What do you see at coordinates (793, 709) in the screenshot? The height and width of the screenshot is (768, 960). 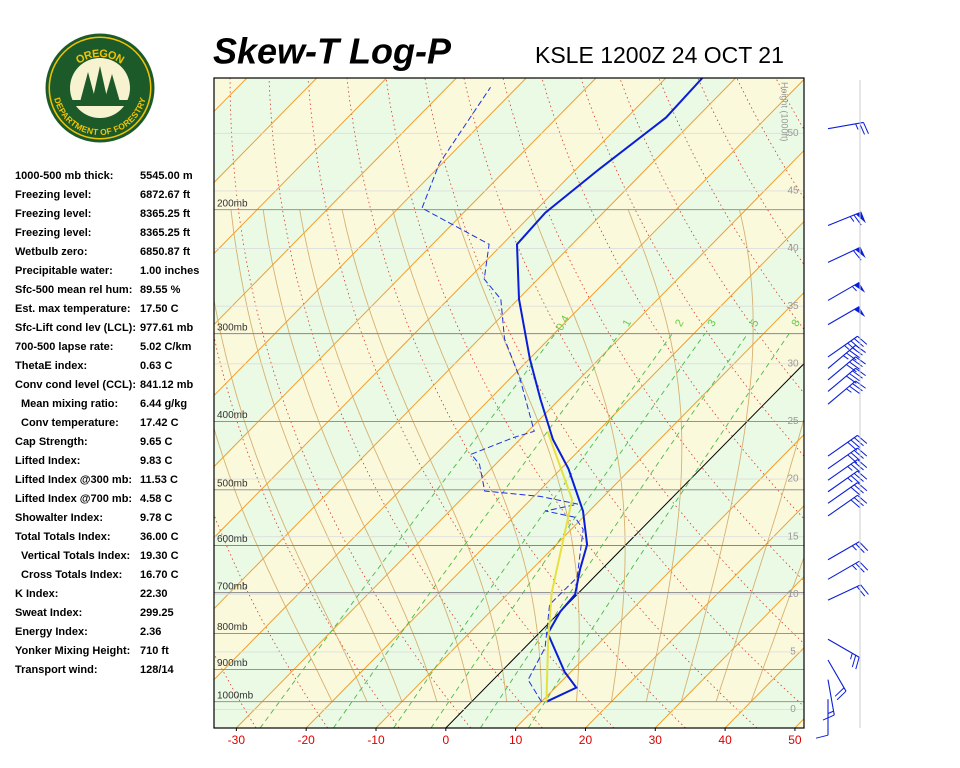 I see `height-tick-label: 0` at bounding box center [793, 709].